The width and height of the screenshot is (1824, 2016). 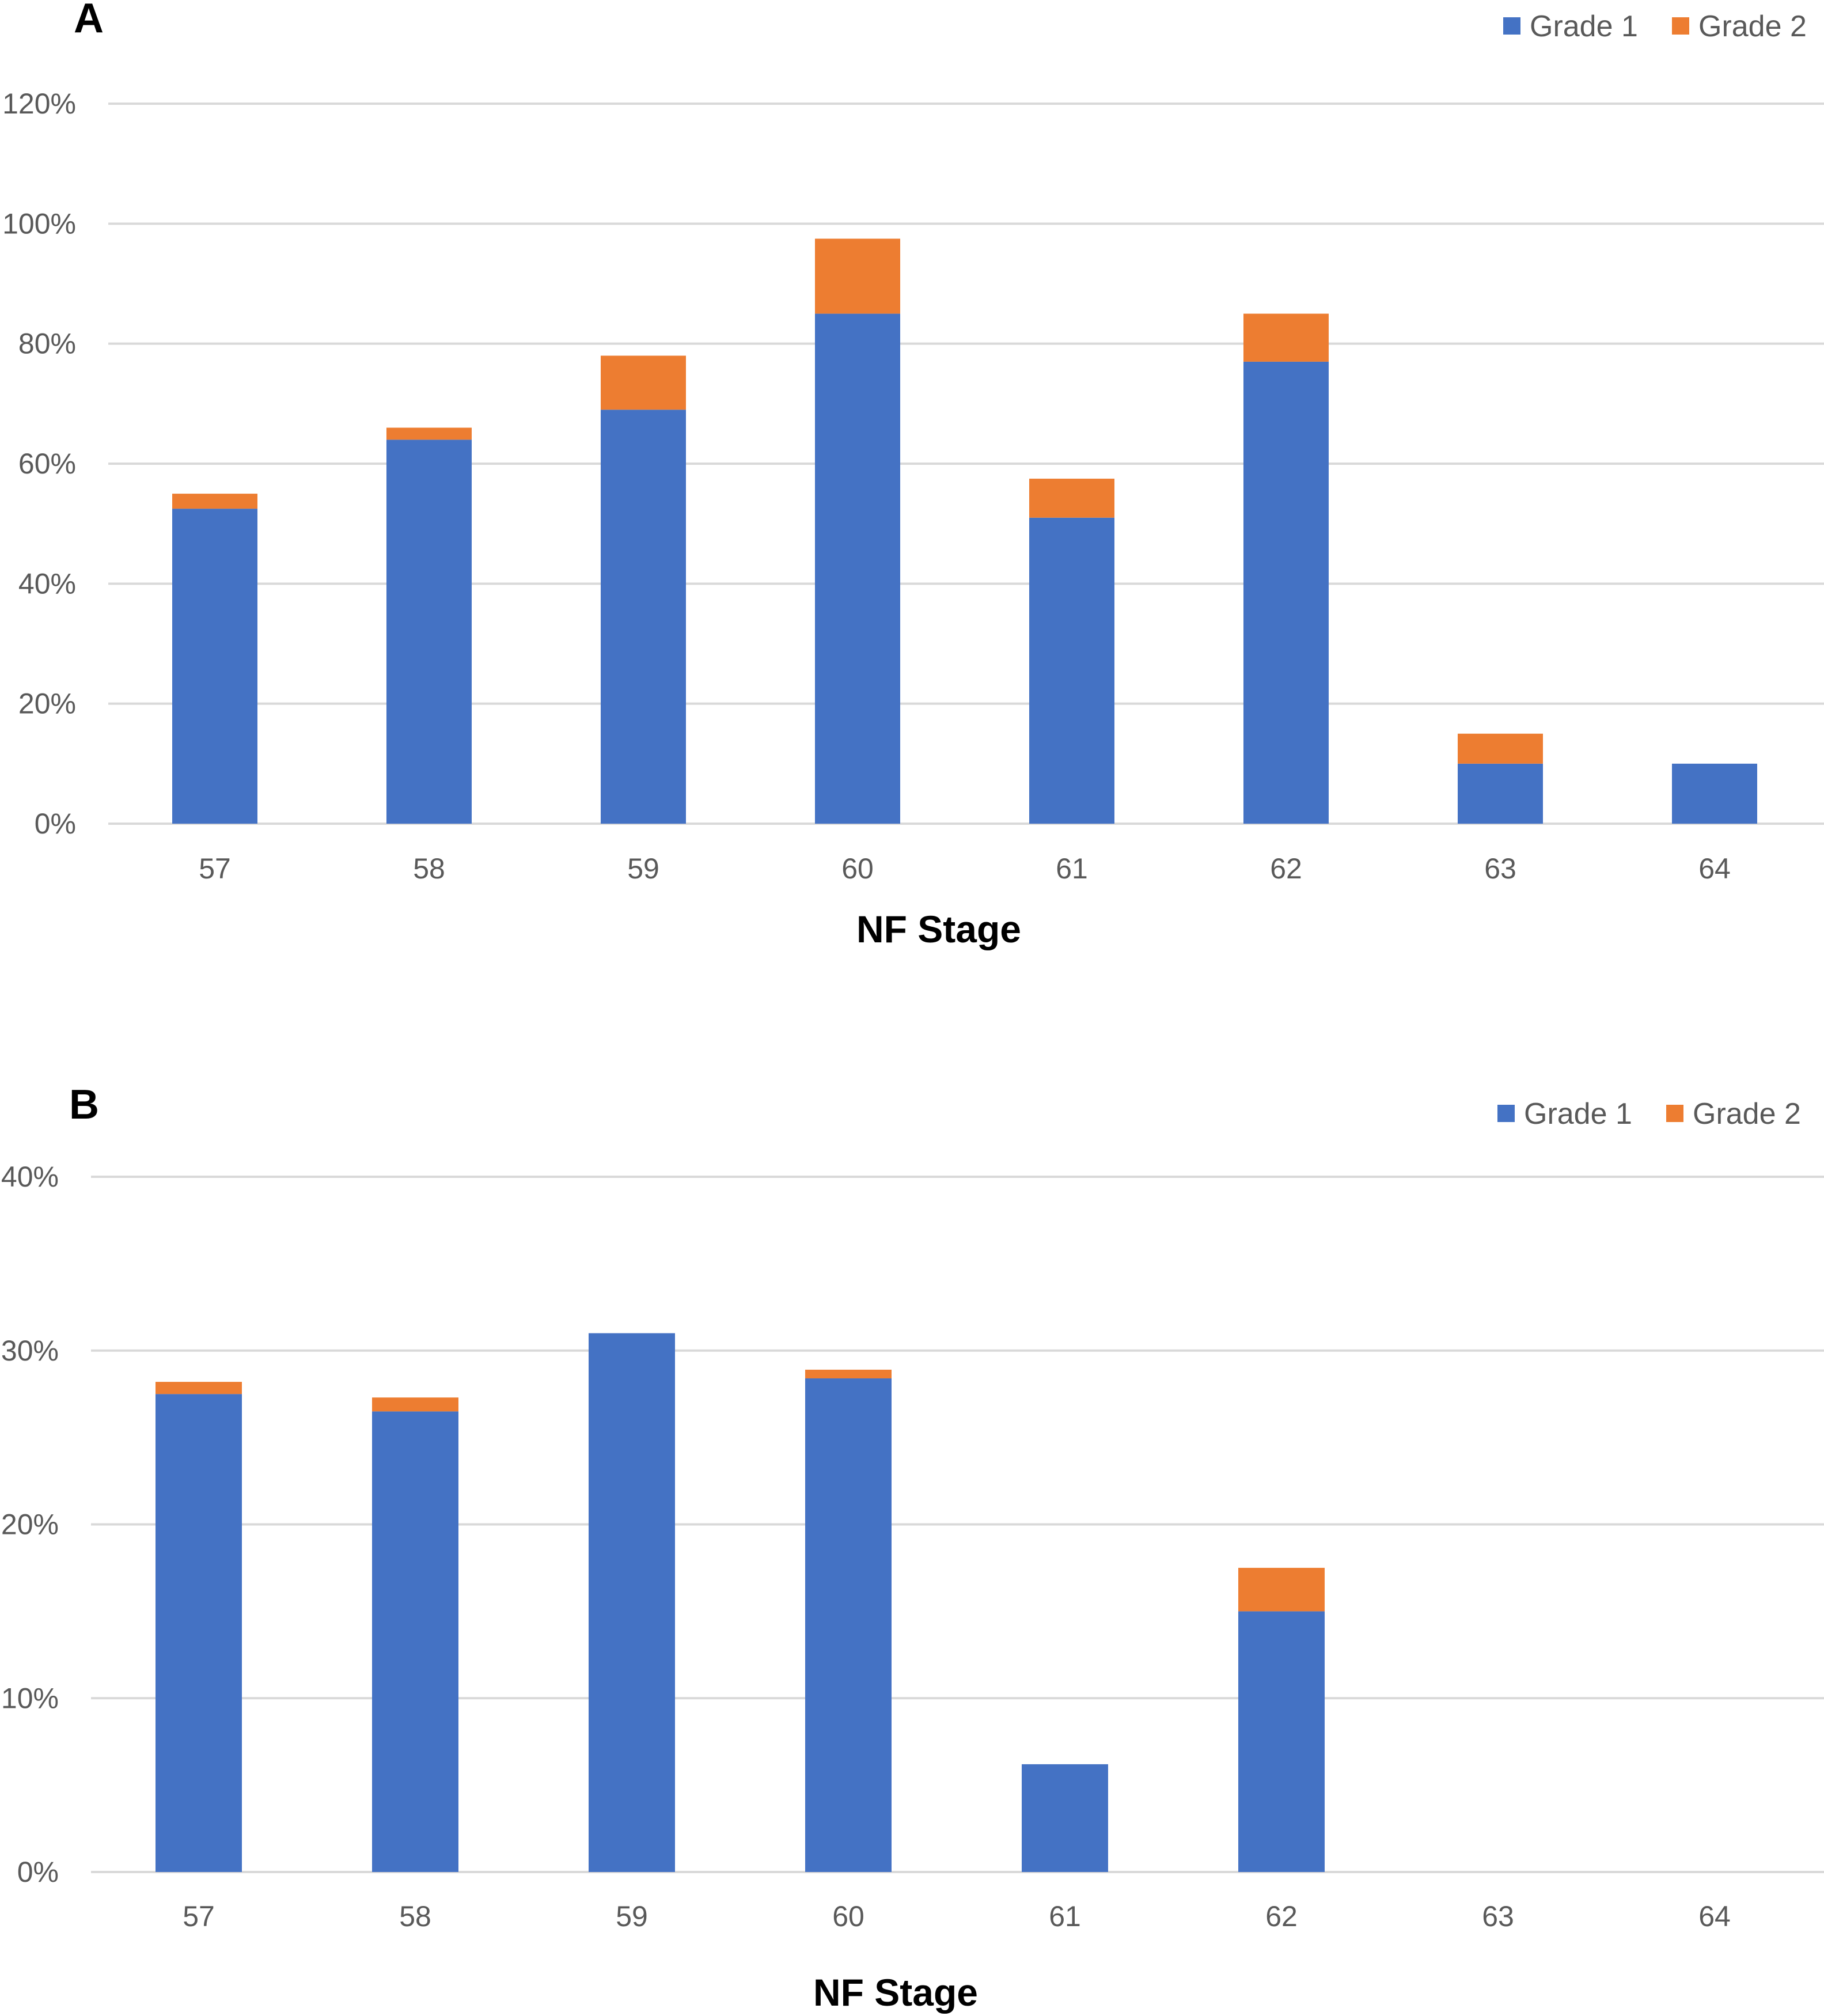 I want to click on panel-letter-a: A, so click(x=89, y=20).